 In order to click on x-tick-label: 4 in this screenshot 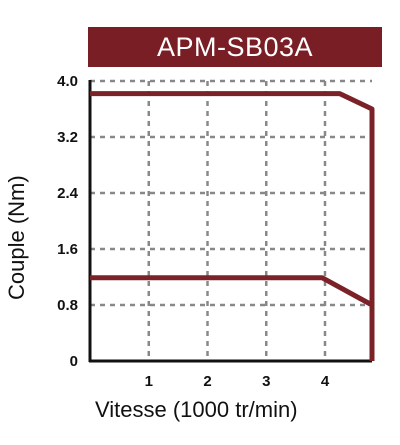, I will do `click(325, 381)`.